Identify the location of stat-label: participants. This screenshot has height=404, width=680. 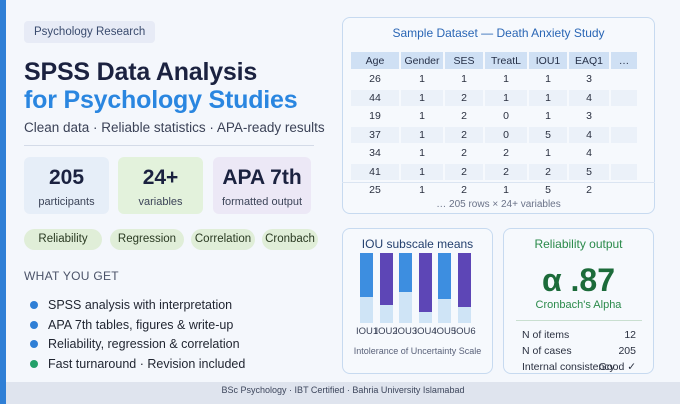
(66, 202).